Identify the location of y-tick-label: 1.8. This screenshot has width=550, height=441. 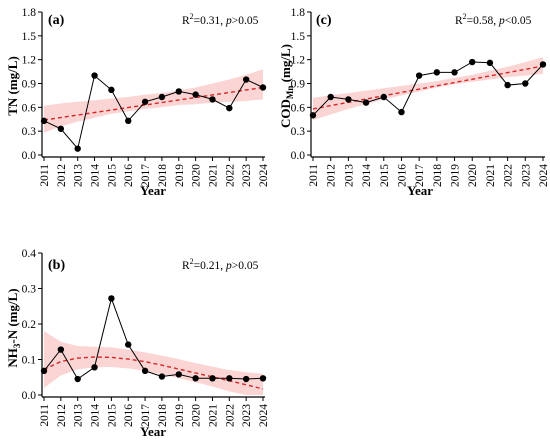
(298, 13).